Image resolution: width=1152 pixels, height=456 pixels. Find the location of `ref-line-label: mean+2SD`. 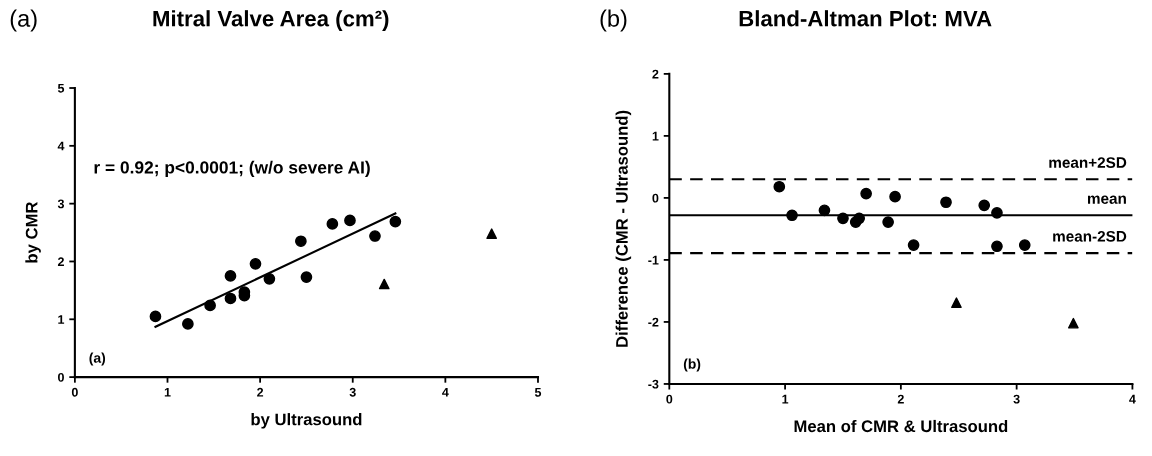

ref-line-label: mean+2SD is located at coordinates (1088, 162).